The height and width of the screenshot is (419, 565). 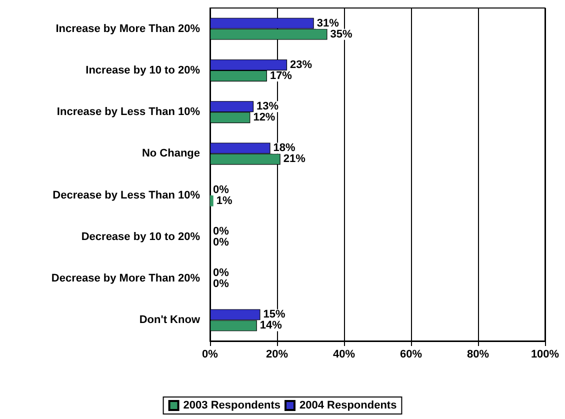 I want to click on y-tick-label: No Change, so click(x=171, y=154).